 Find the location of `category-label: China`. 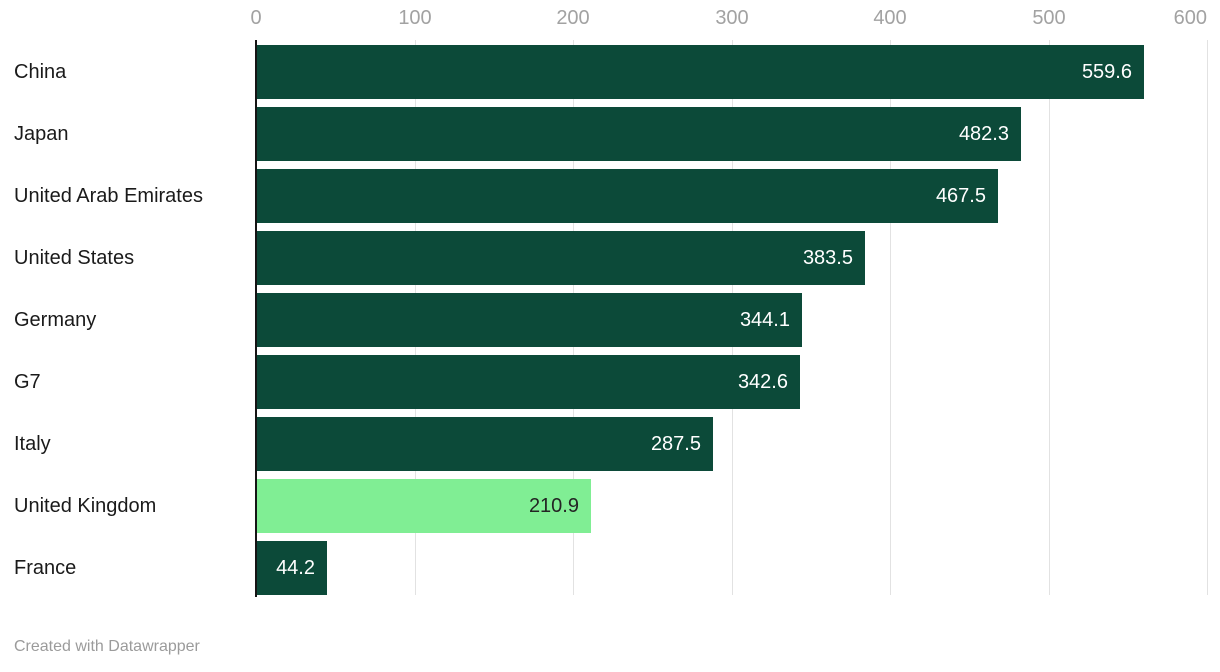

category-label: China is located at coordinates (40, 72).